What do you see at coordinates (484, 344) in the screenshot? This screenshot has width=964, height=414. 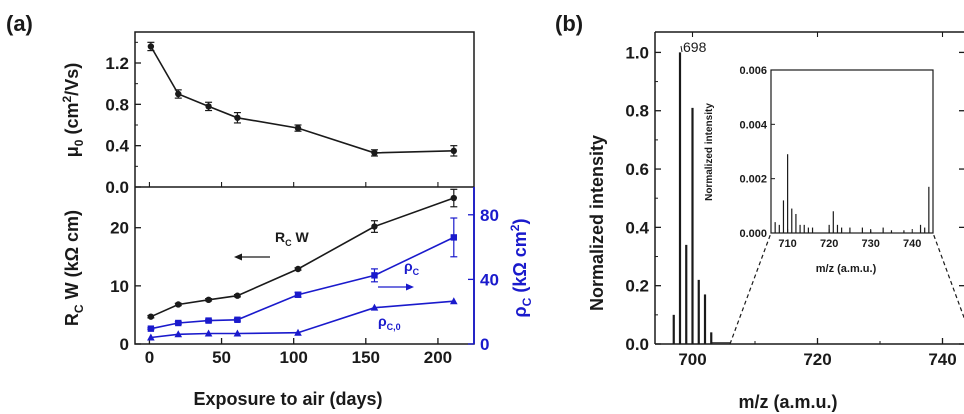 I see `a-bot-y2tick-label-0: 0` at bounding box center [484, 344].